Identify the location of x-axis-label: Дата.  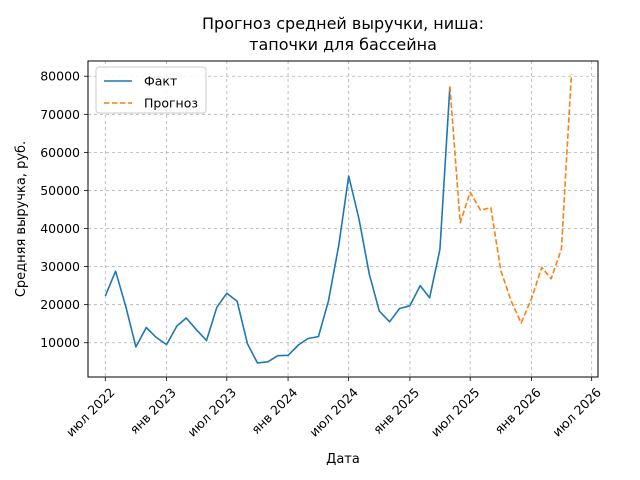
(343, 459).